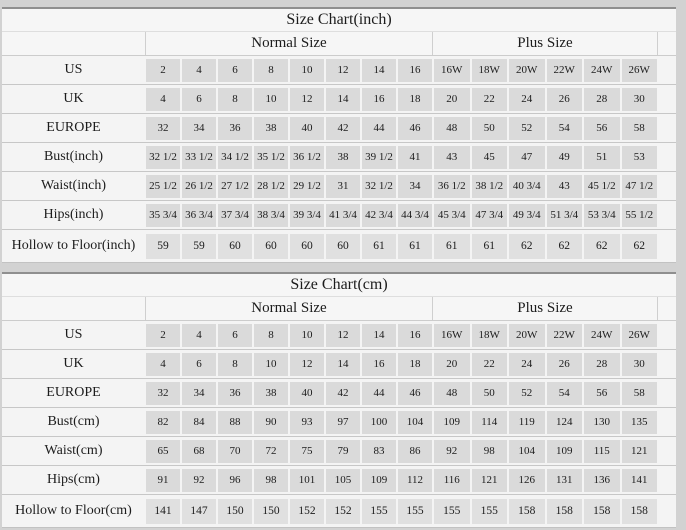 The height and width of the screenshot is (530, 686). Describe the element at coordinates (415, 70) in the screenshot. I see `size-cell: 16` at that location.